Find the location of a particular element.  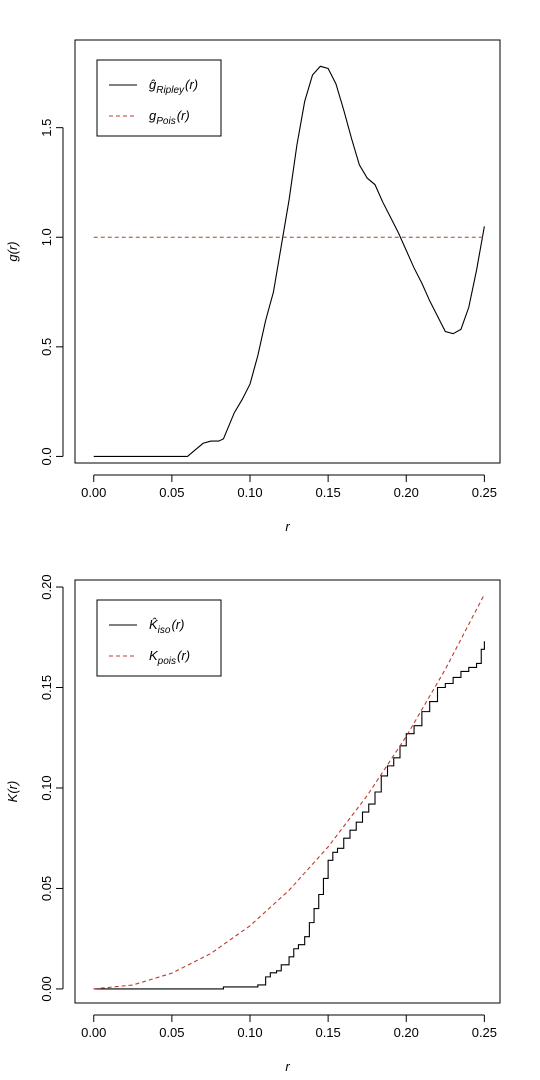

legend-item: K̂iso(r) is located at coordinates (146, 626).